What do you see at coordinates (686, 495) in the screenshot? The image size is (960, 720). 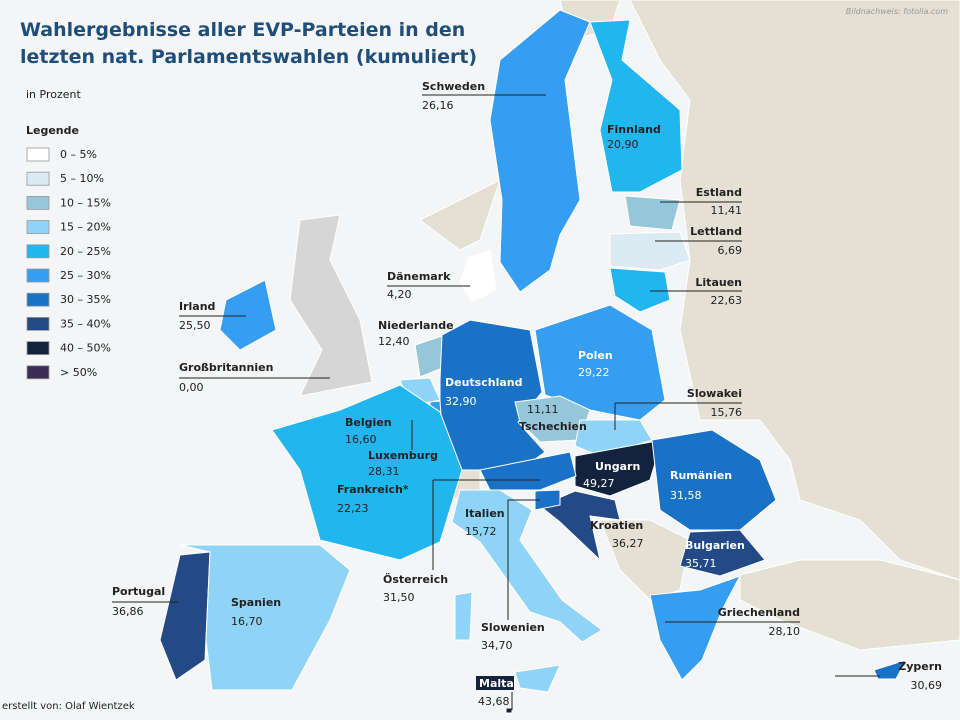 I see `country-value: 31,58` at bounding box center [686, 495].